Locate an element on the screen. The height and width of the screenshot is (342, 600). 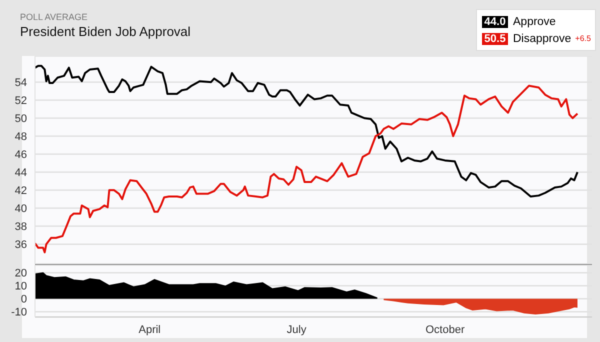
x-tick-label: October is located at coordinates (445, 330).